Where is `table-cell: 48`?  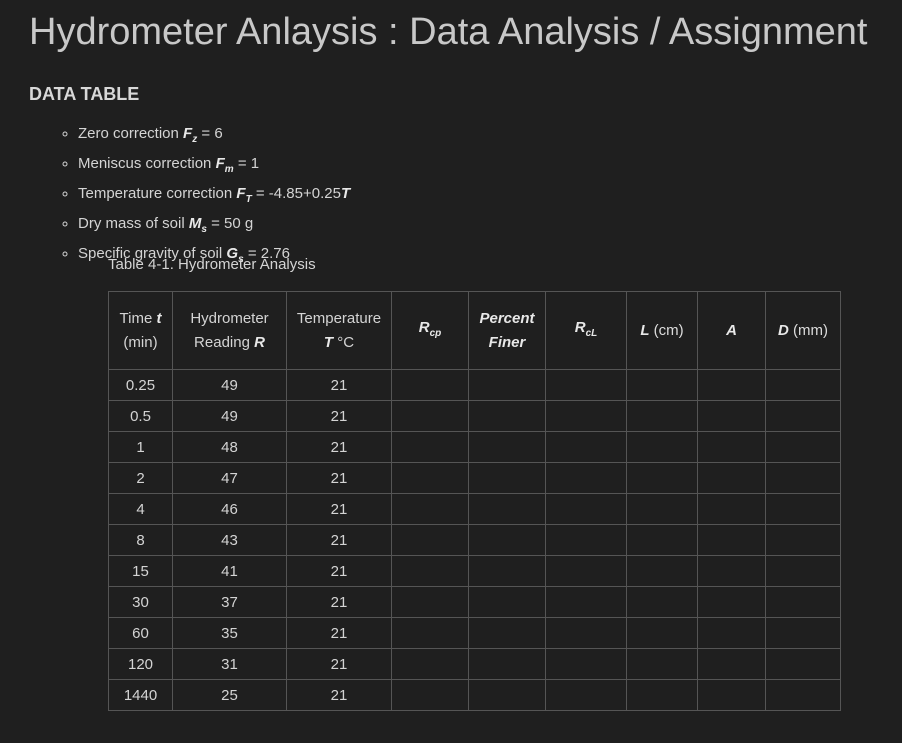
table-cell: 48 is located at coordinates (229, 447).